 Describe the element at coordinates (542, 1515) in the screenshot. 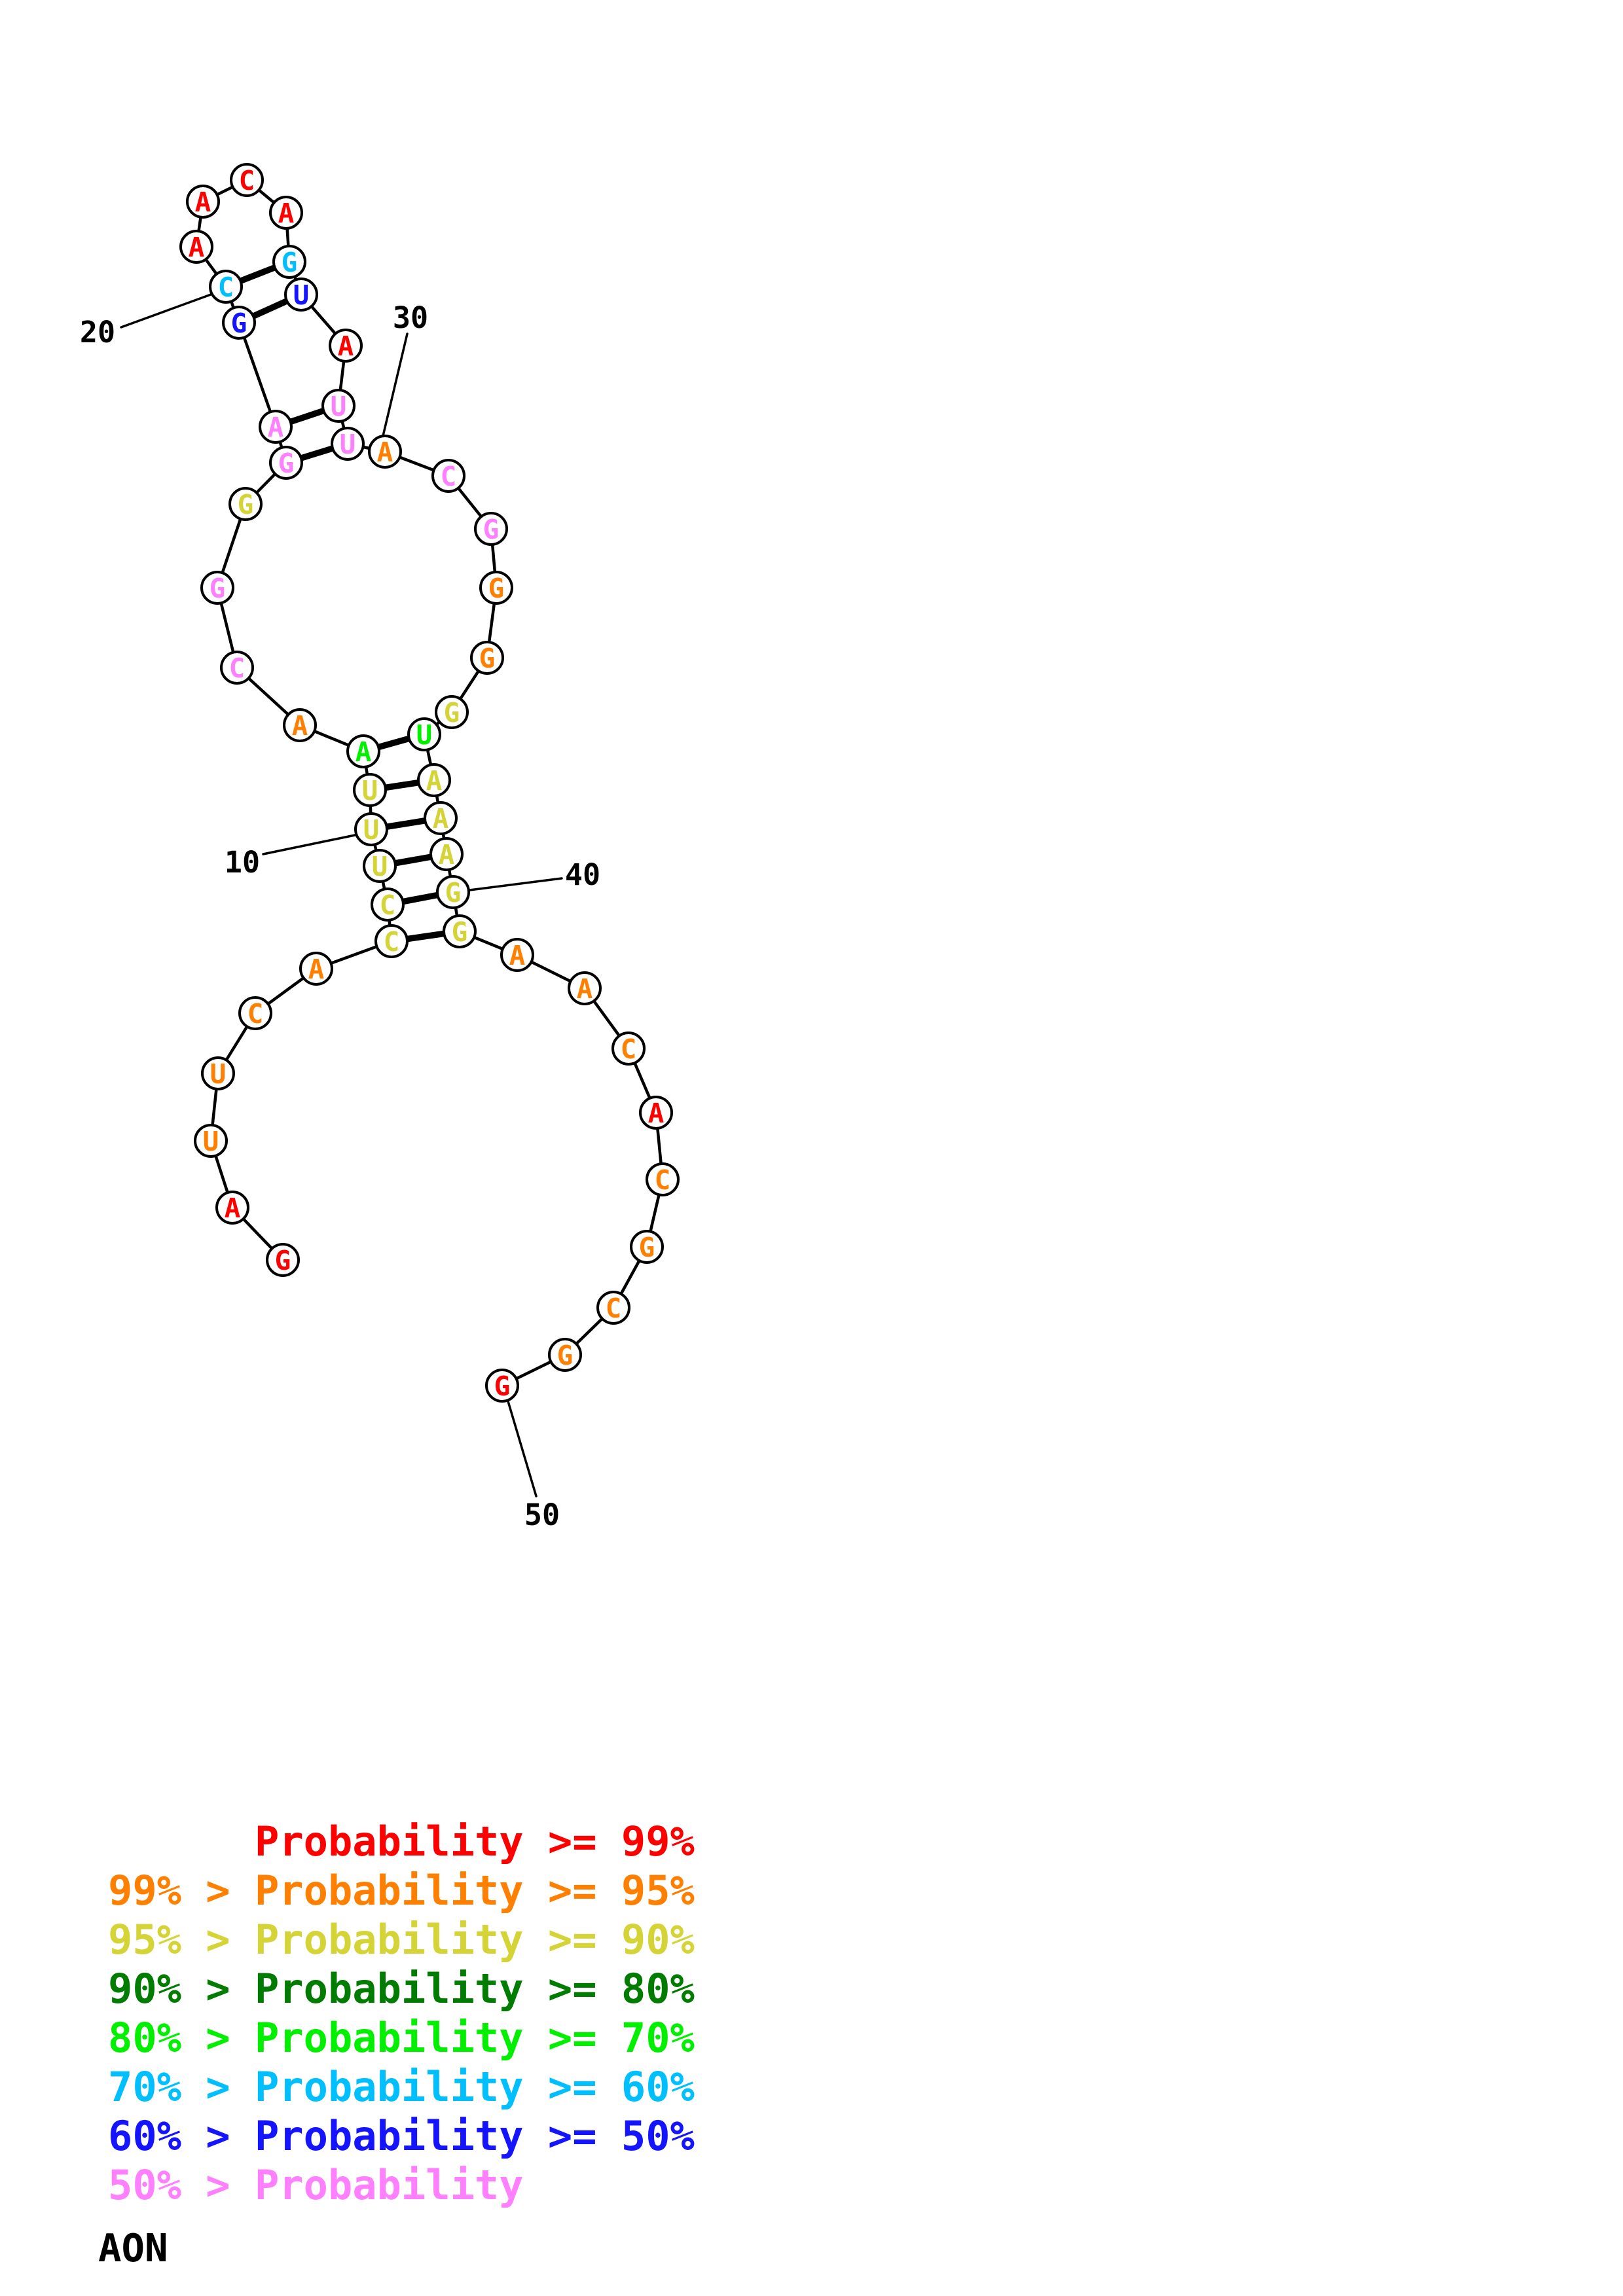

I see `position-label: 50` at that location.